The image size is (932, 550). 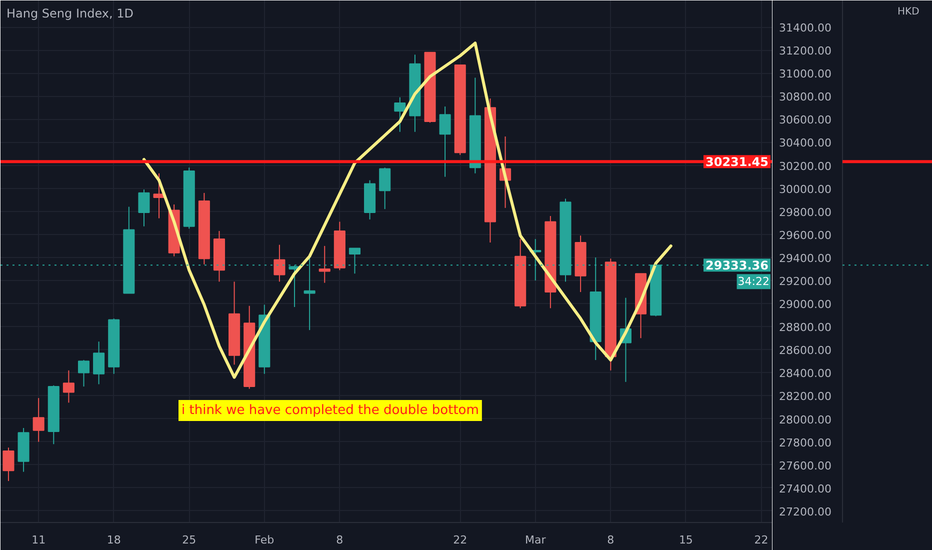 I want to click on ref-line-label: 30231.45, so click(x=737, y=162).